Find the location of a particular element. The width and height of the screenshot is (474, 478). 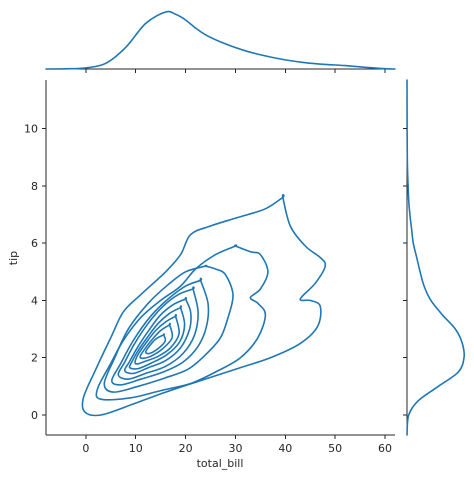

marginal-x-density-curve is located at coordinates (220, 40).